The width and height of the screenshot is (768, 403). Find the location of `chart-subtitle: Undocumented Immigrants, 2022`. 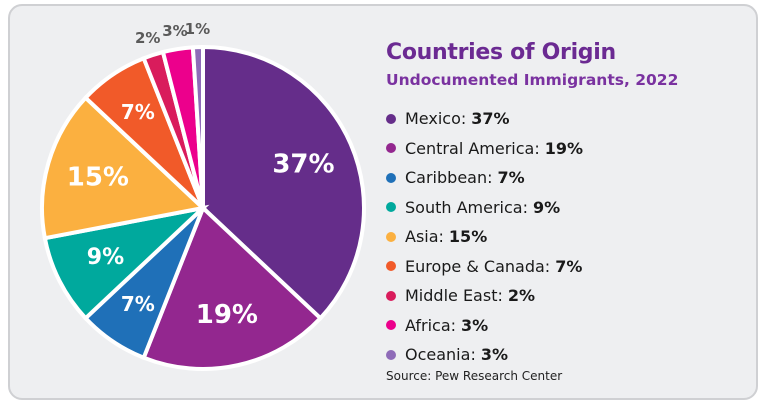

chart-subtitle: Undocumented Immigrants, 2022 is located at coordinates (532, 80).